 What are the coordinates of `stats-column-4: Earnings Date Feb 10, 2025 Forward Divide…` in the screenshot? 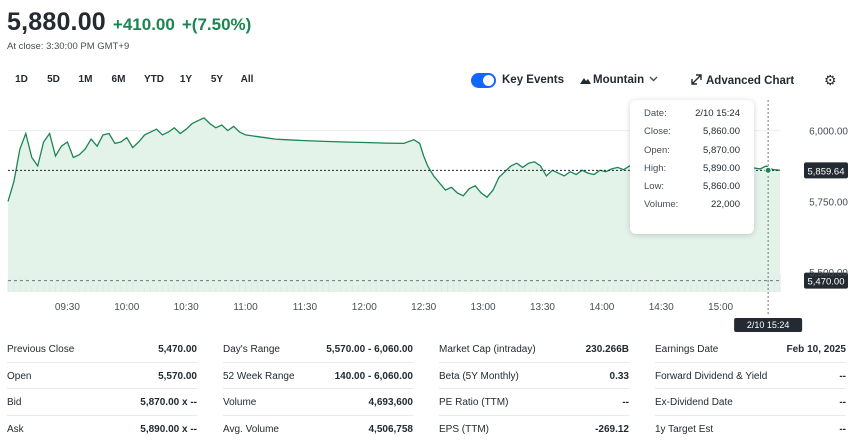 It's located at (750, 389).